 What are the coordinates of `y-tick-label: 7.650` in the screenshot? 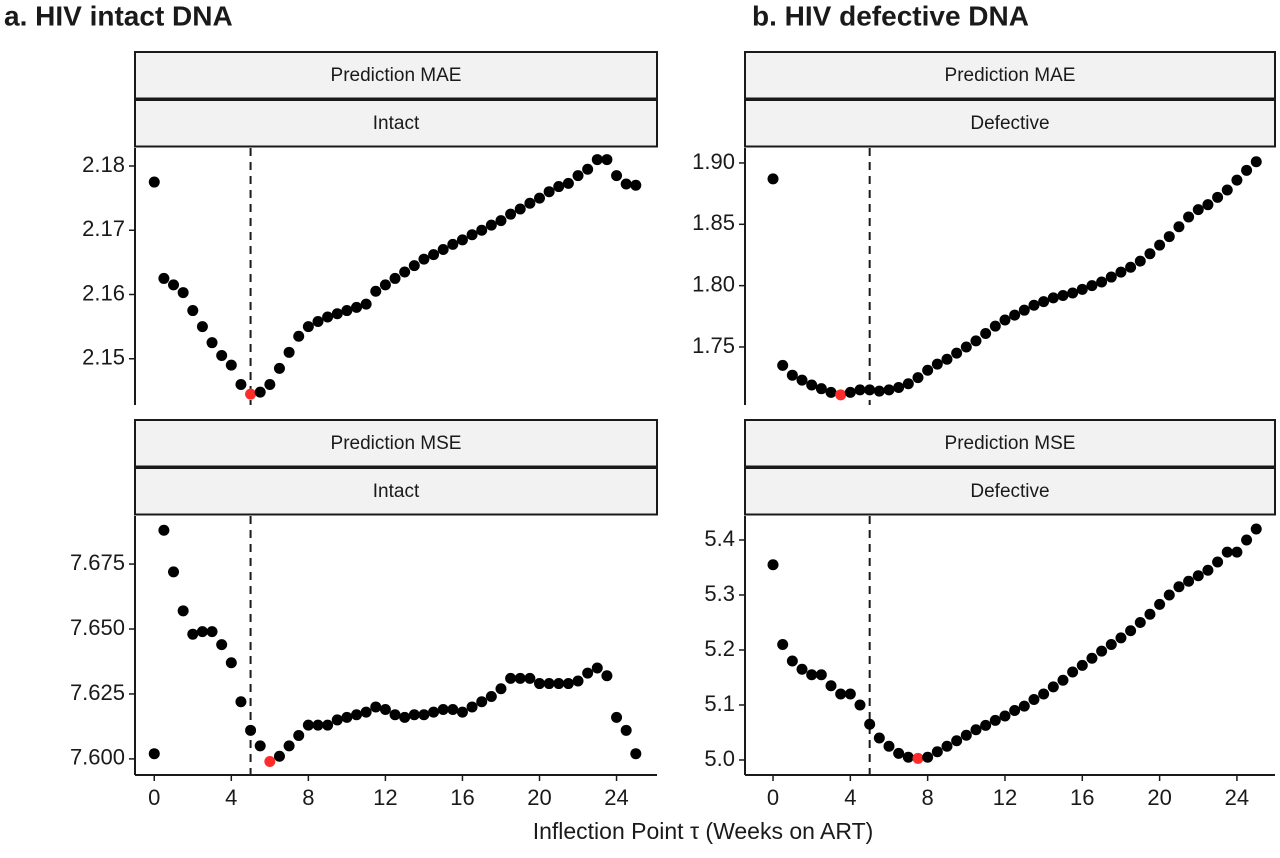 It's located at (97, 627).